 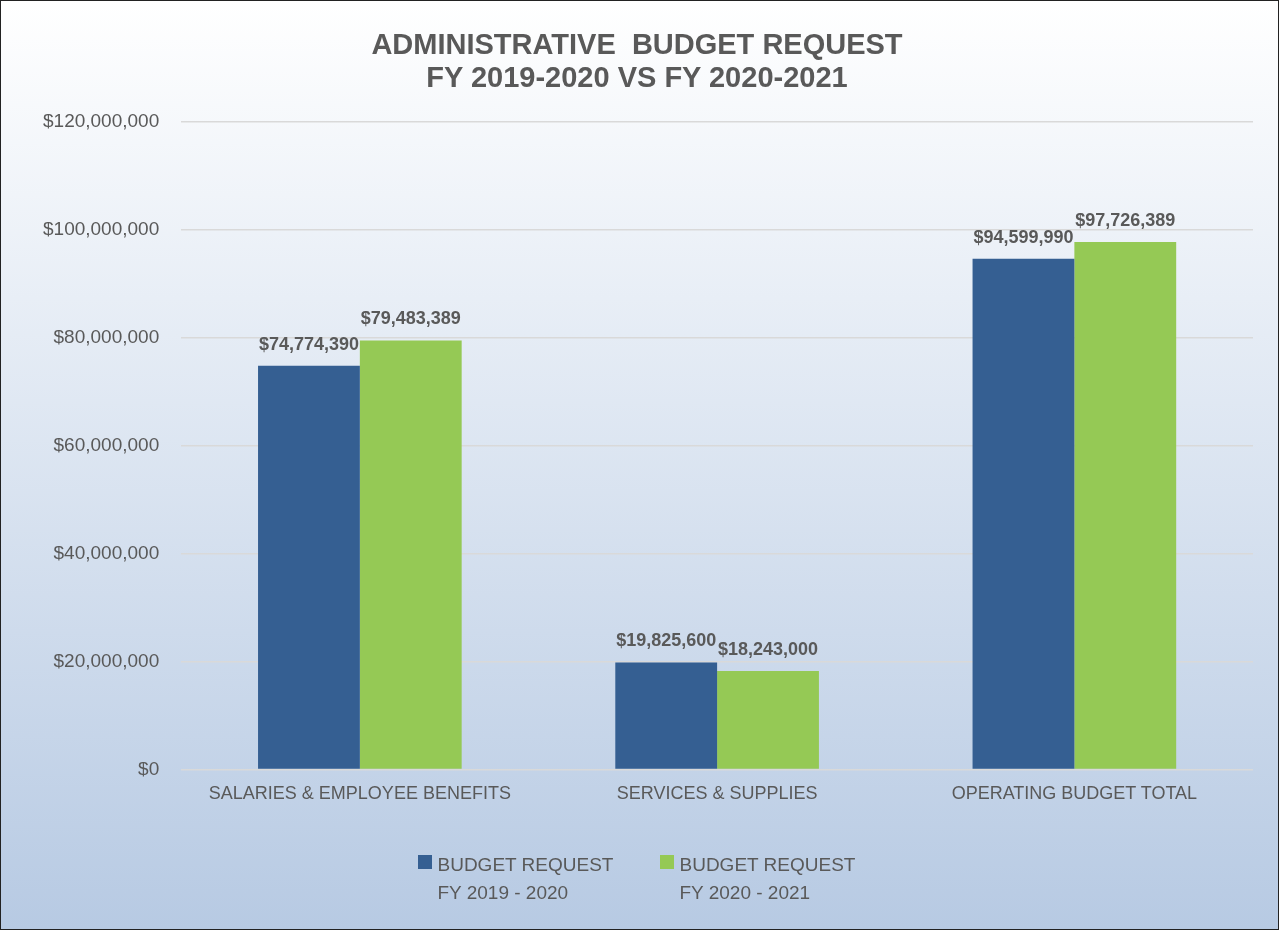 What do you see at coordinates (666, 640) in the screenshot?
I see `data-label: $19,825,600` at bounding box center [666, 640].